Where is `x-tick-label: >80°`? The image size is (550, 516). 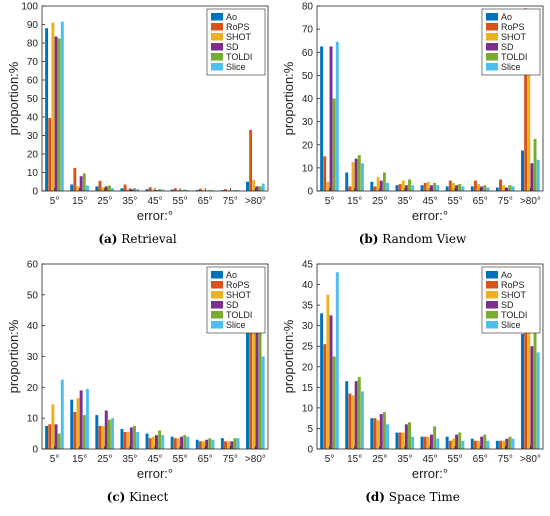
x-tick-label: >80° is located at coordinates (530, 459).